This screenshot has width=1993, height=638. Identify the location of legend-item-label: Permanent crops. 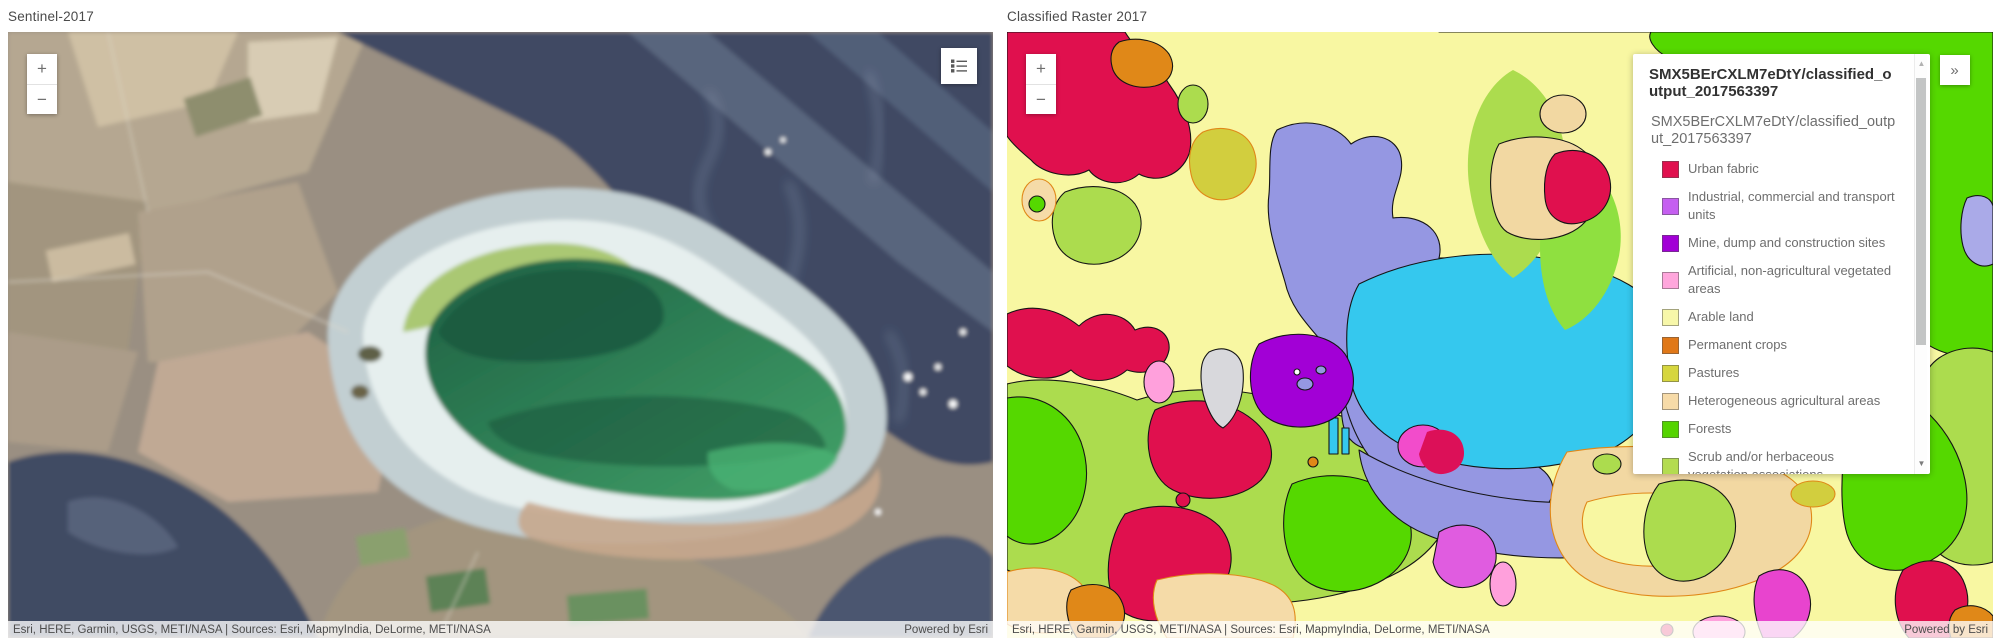
(1737, 344).